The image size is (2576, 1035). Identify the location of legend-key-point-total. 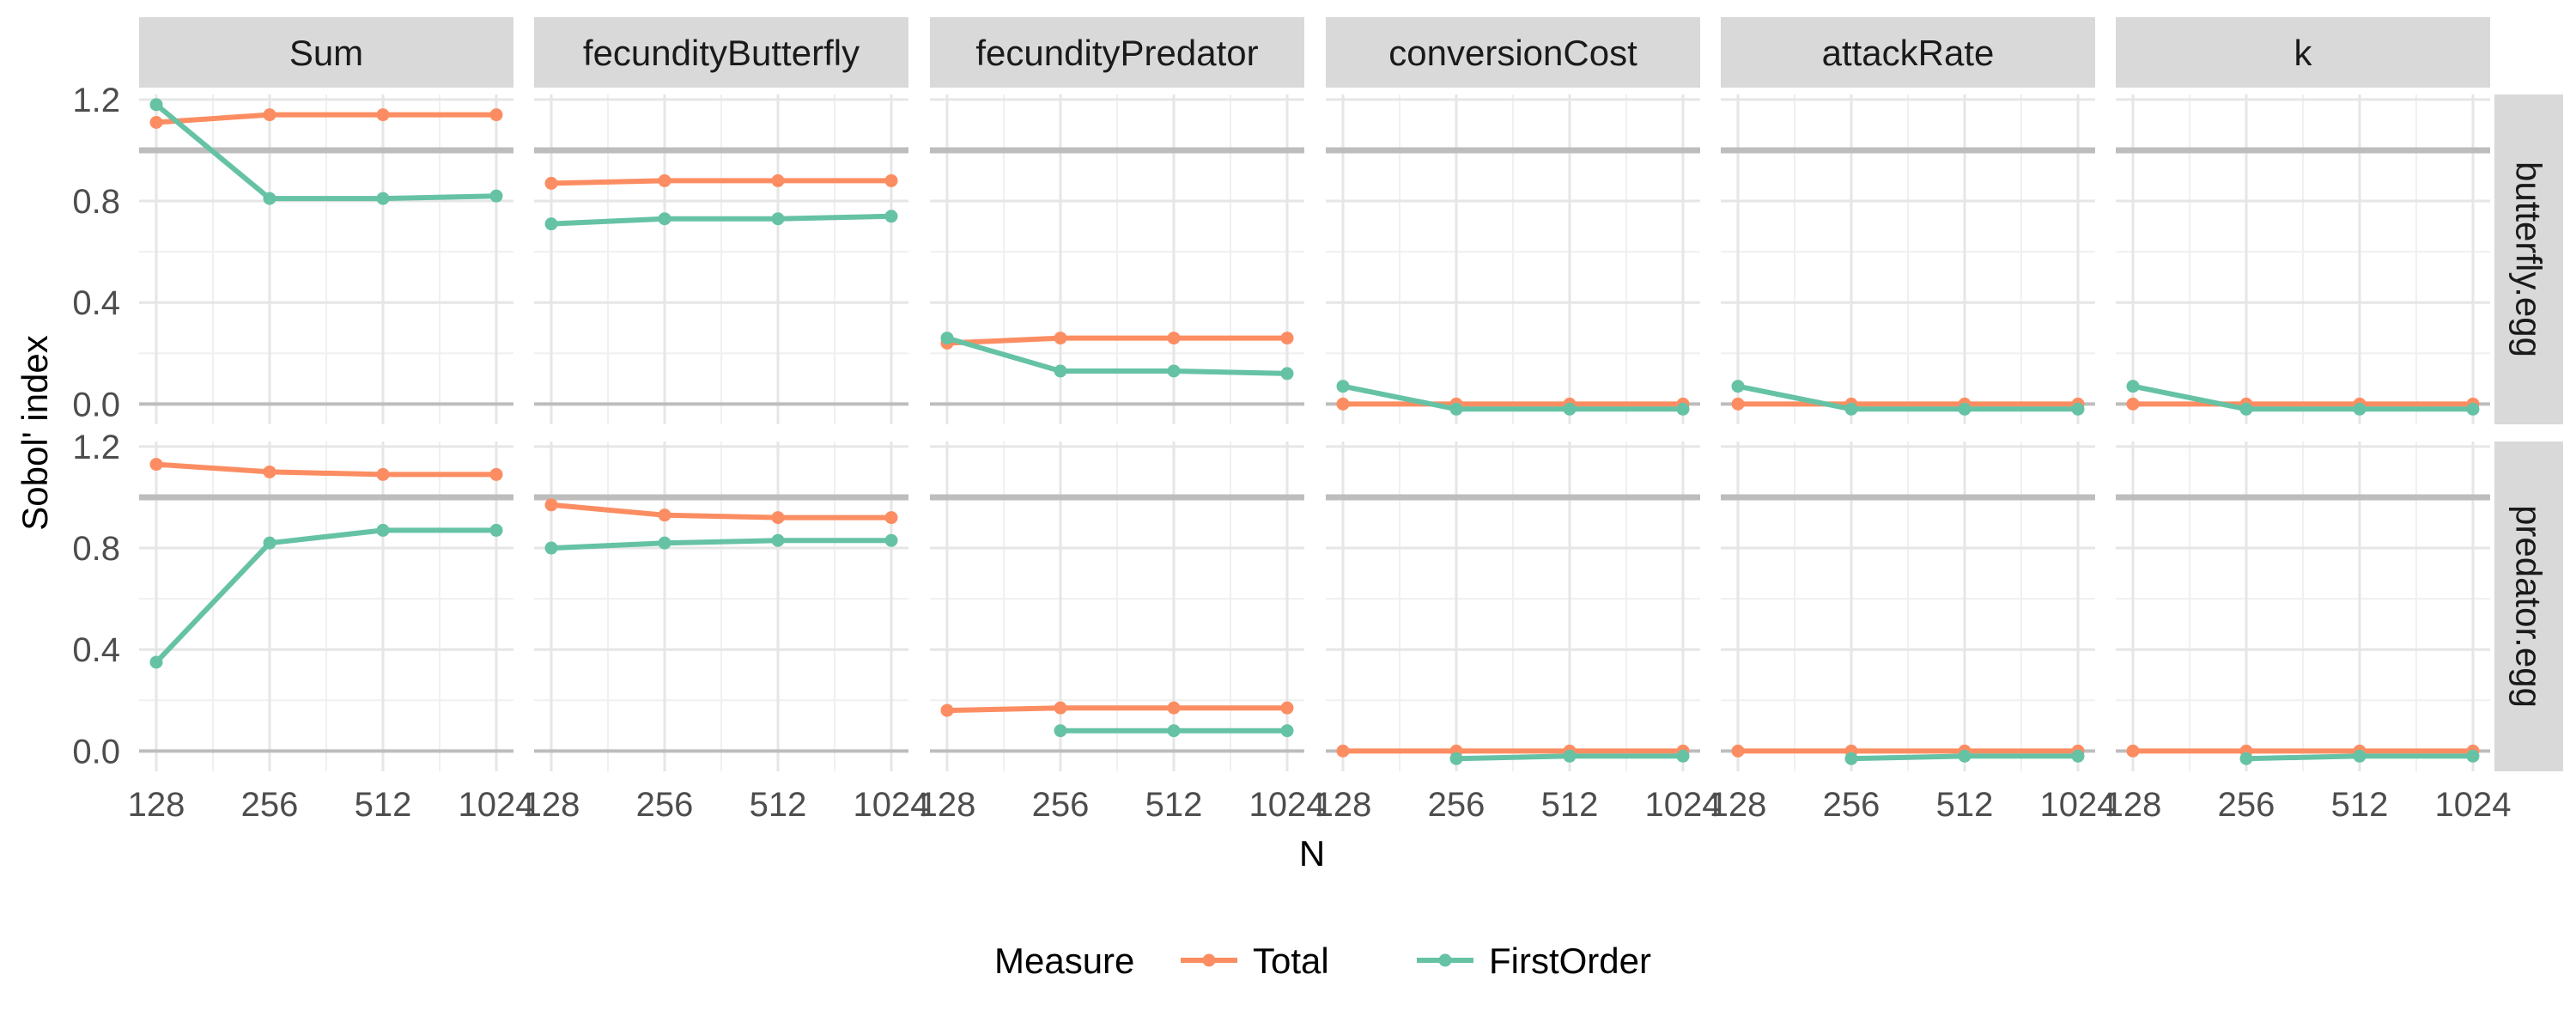
(1209, 960).